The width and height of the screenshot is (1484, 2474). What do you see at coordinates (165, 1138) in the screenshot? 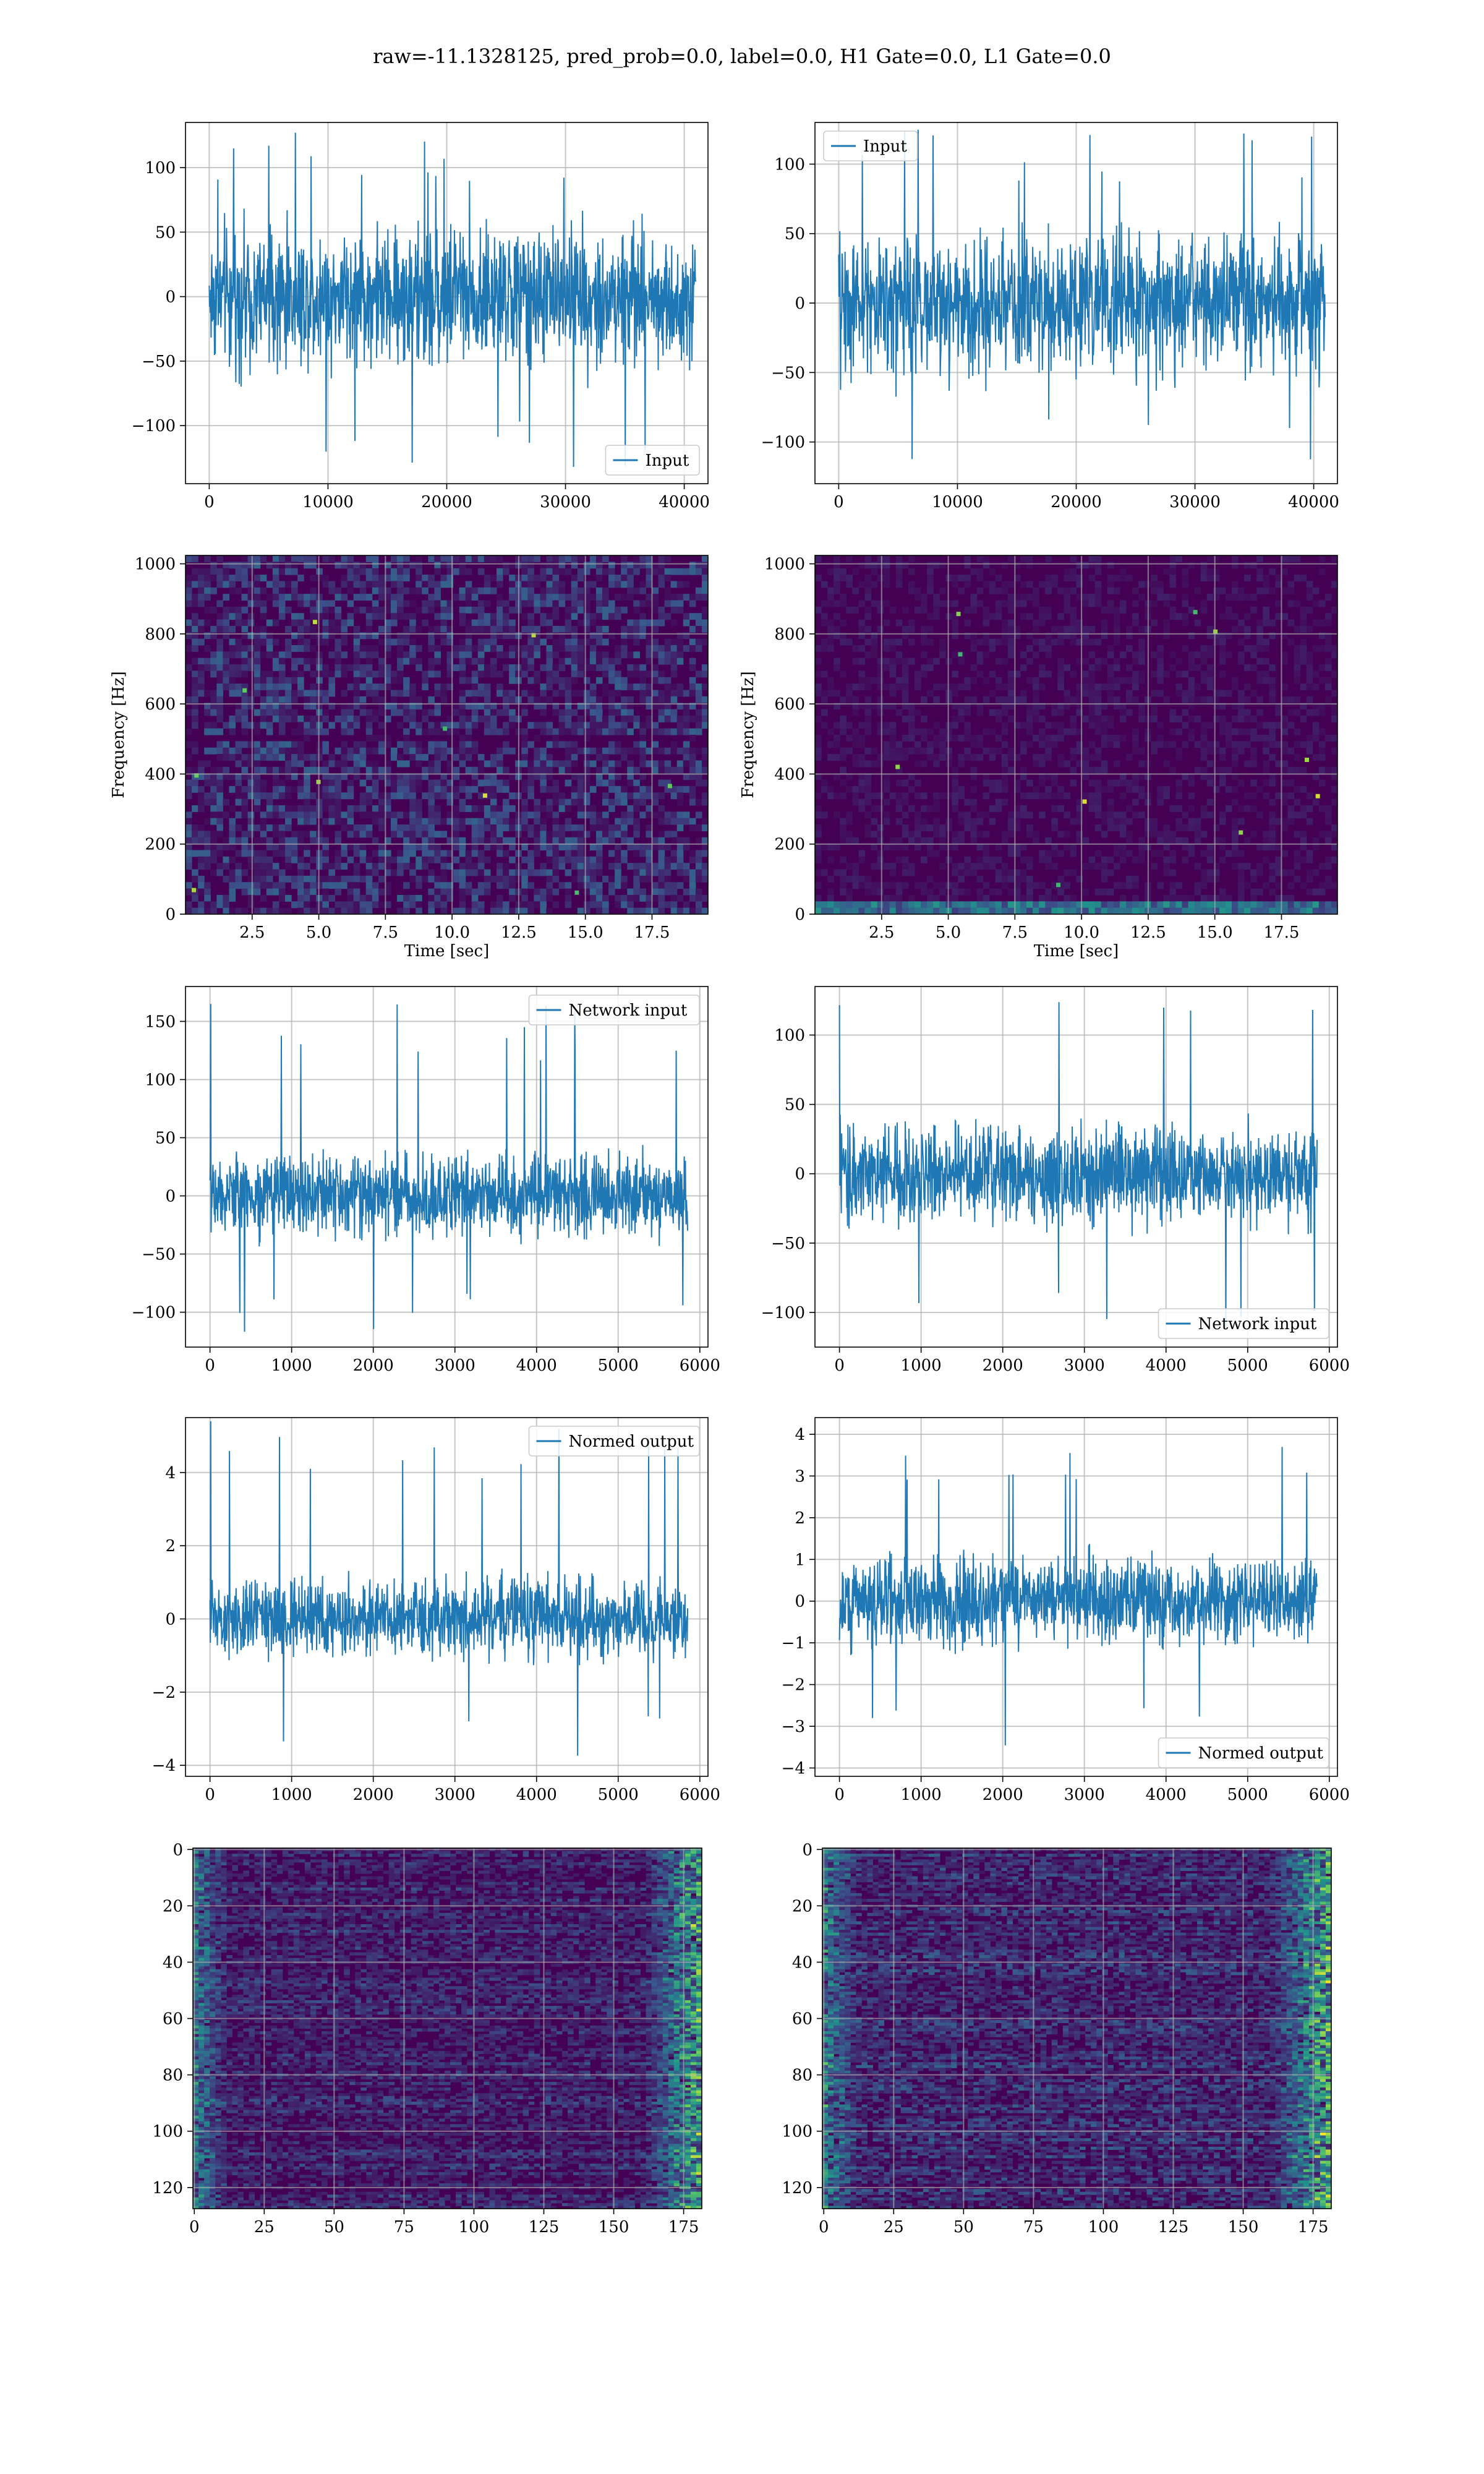
I see `y-tick-label: 50` at bounding box center [165, 1138].